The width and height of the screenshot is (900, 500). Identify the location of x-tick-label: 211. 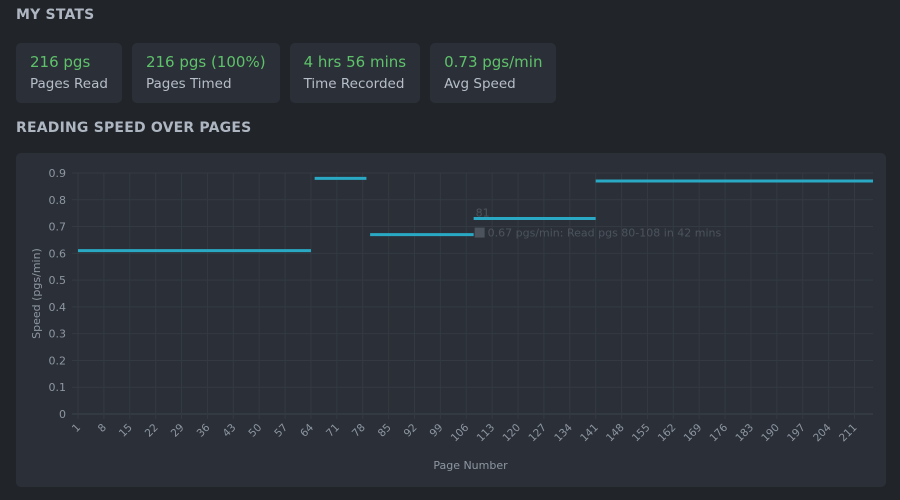
(848, 433).